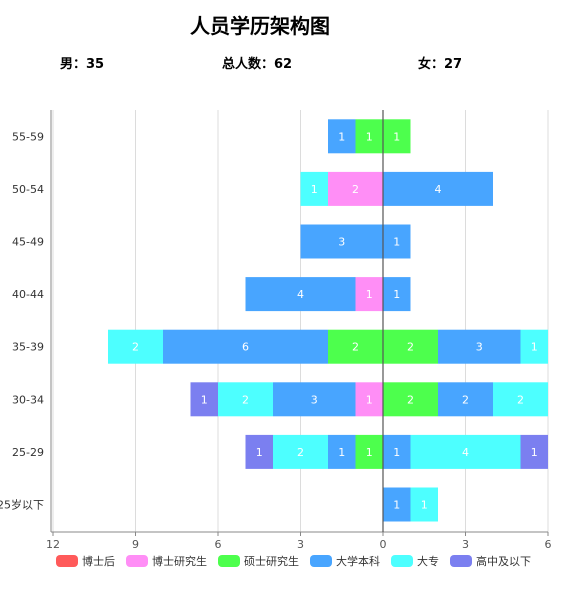 This screenshot has height=592, width=565. I want to click on legend-item: 硕士研究生, so click(258, 561).